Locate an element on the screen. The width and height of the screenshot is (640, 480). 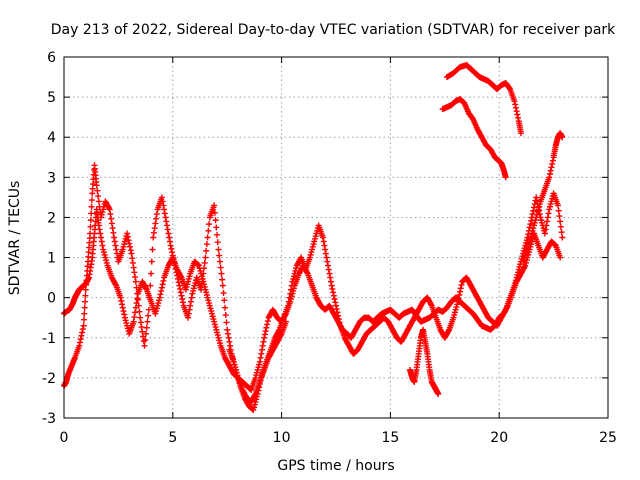
y-axis-label: SDTVAR / TECUs is located at coordinates (15, 238).